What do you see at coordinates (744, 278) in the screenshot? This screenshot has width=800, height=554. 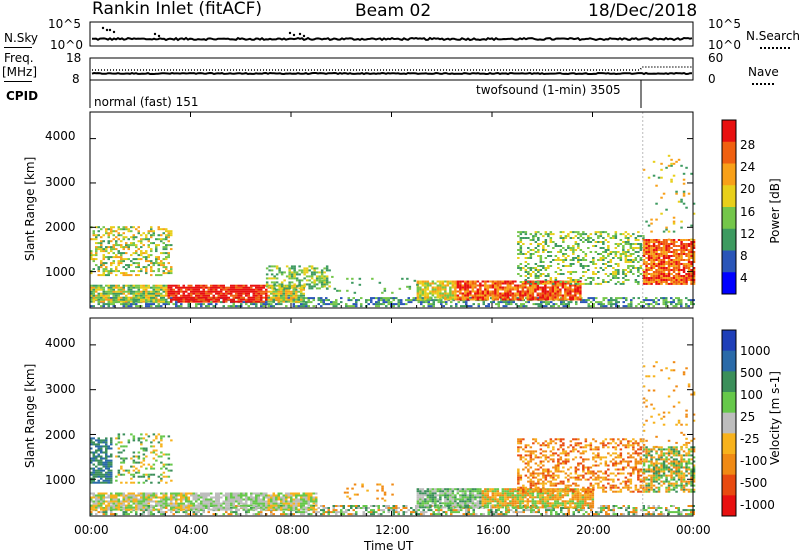 I see `power-cbar-tick-4: 4` at bounding box center [744, 278].